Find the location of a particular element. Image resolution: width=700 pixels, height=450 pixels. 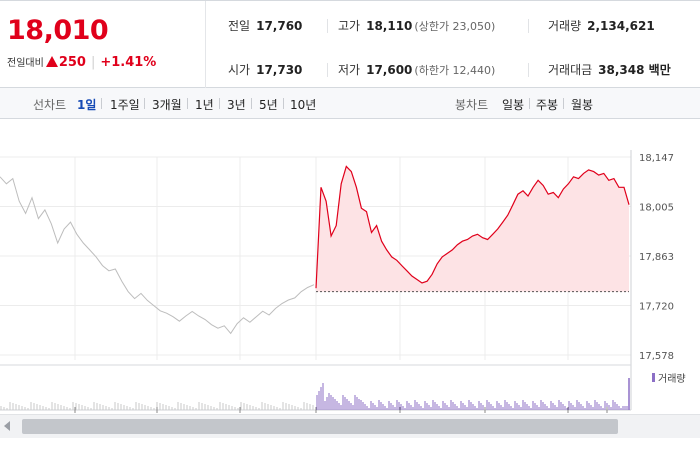

line-chart-label: 선차트 is located at coordinates (50, 105).